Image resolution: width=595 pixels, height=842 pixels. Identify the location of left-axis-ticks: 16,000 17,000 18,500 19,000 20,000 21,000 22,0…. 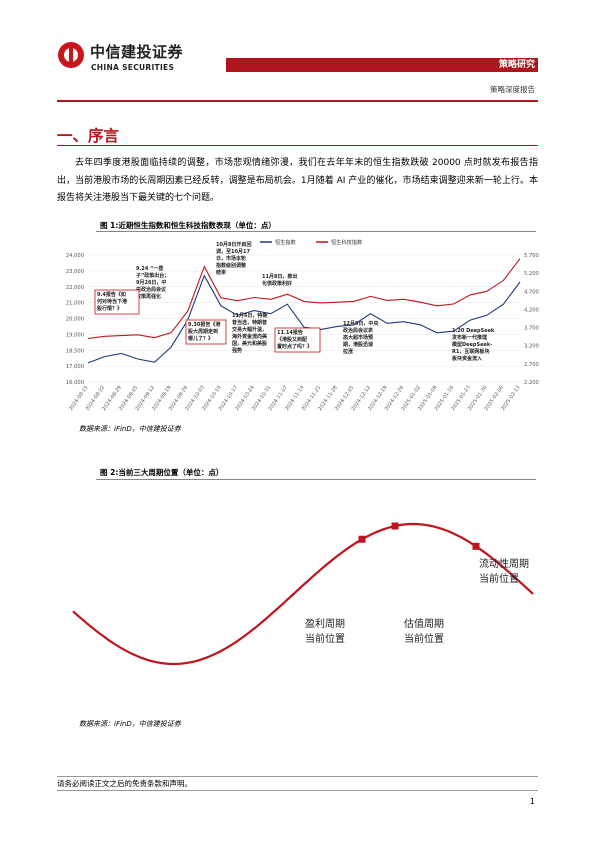
(75, 319).